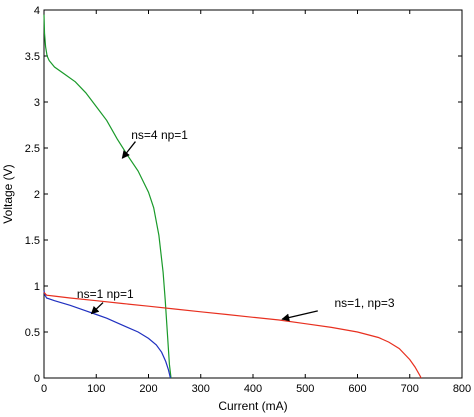 This screenshot has width=474, height=417. What do you see at coordinates (37, 11) in the screenshot?
I see `y-tick-label: 4` at bounding box center [37, 11].